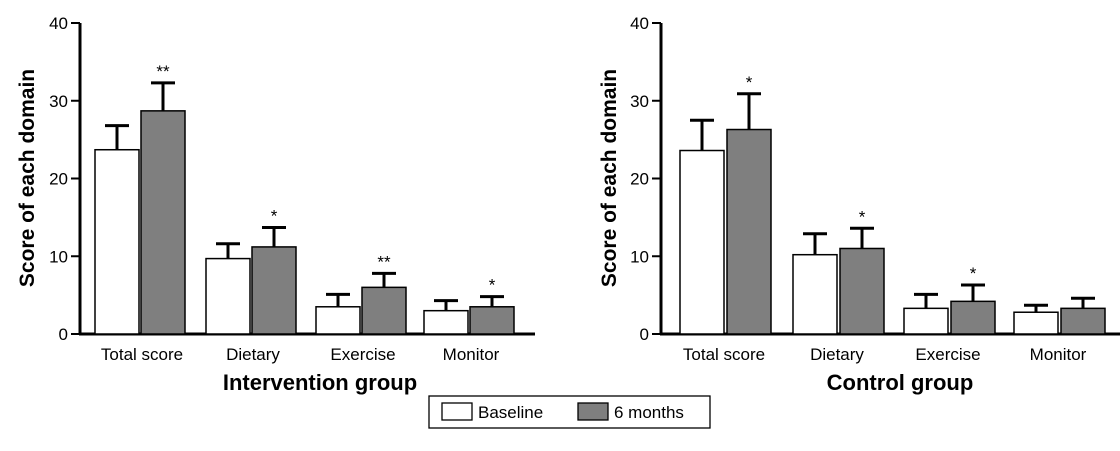  What do you see at coordinates (900, 382) in the screenshot?
I see `x-axis-title: Control group` at bounding box center [900, 382].